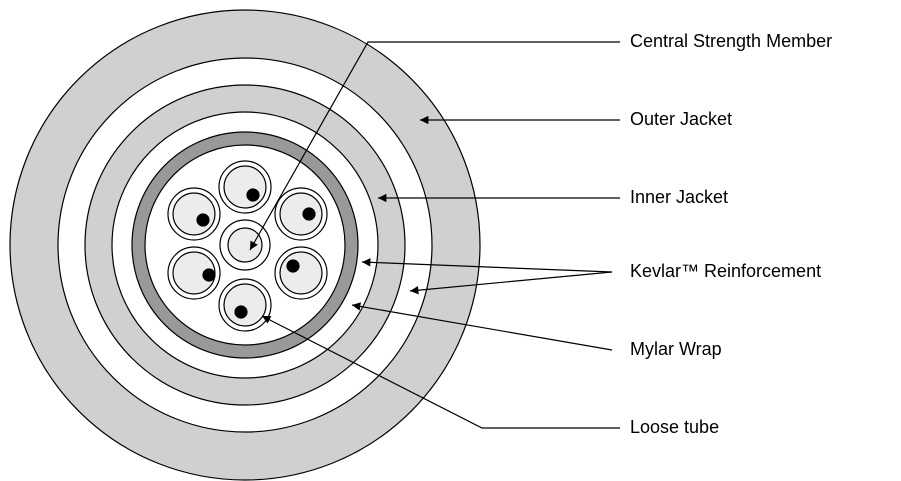  I want to click on label: Loose tube, so click(674, 427).